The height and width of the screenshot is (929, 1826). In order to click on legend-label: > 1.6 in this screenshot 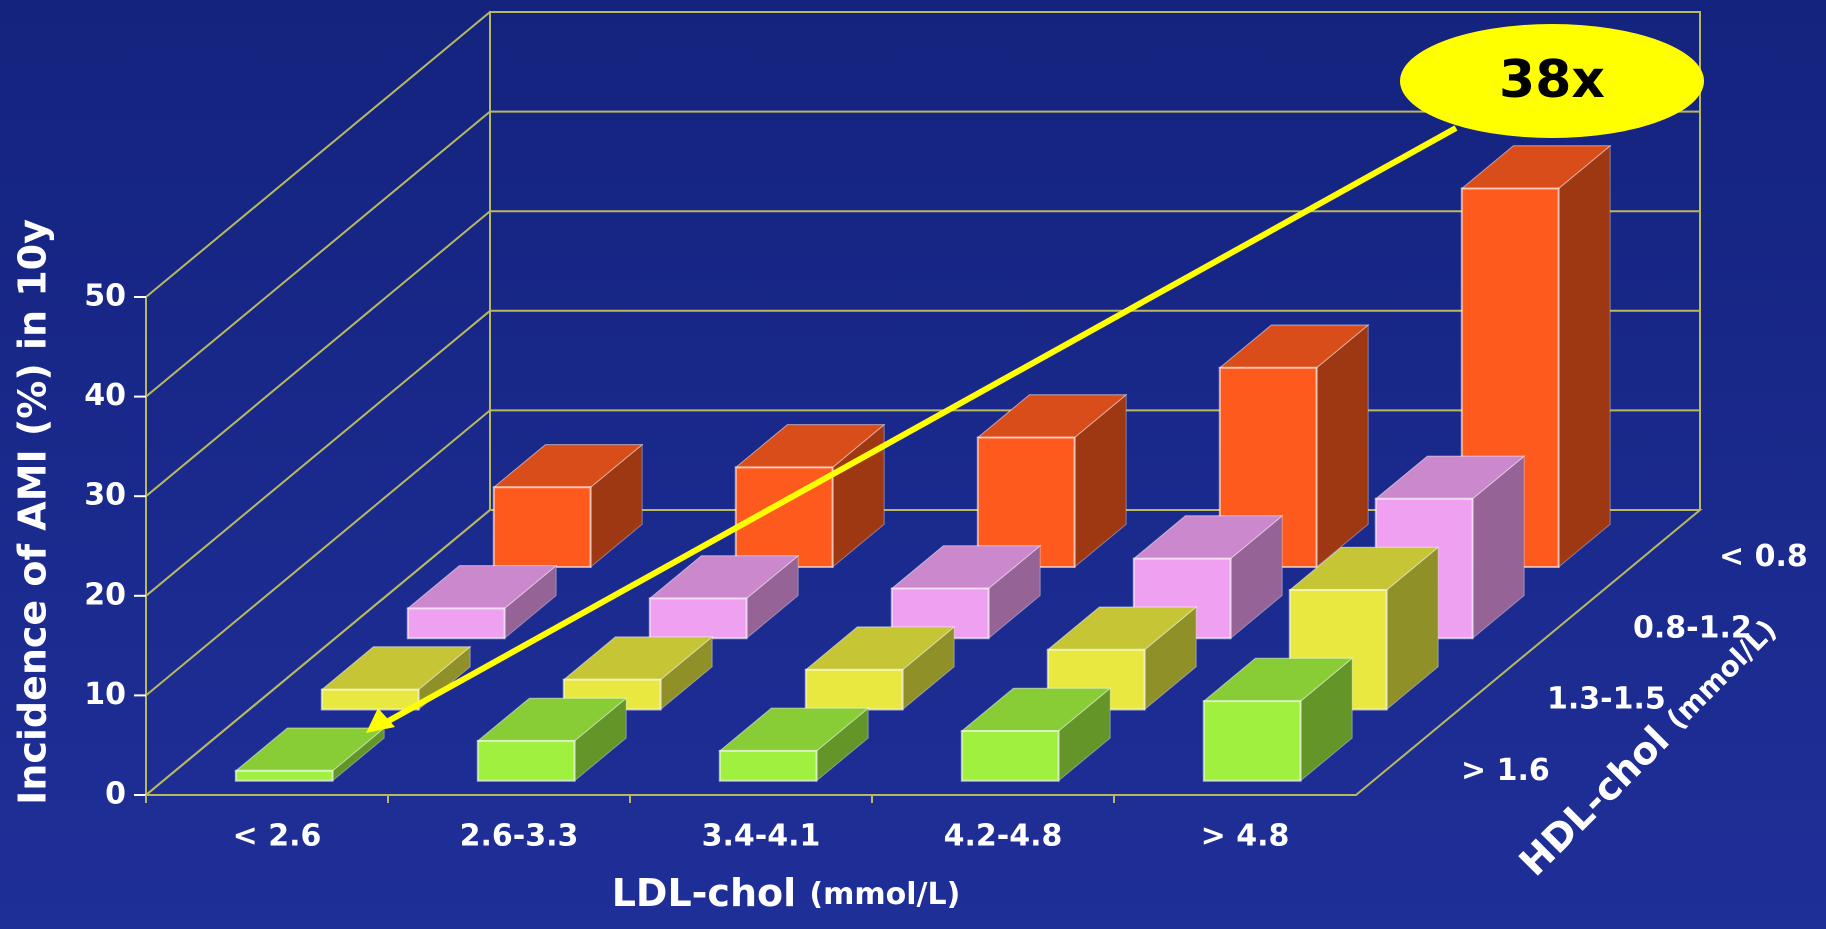, I will do `click(1505, 770)`.